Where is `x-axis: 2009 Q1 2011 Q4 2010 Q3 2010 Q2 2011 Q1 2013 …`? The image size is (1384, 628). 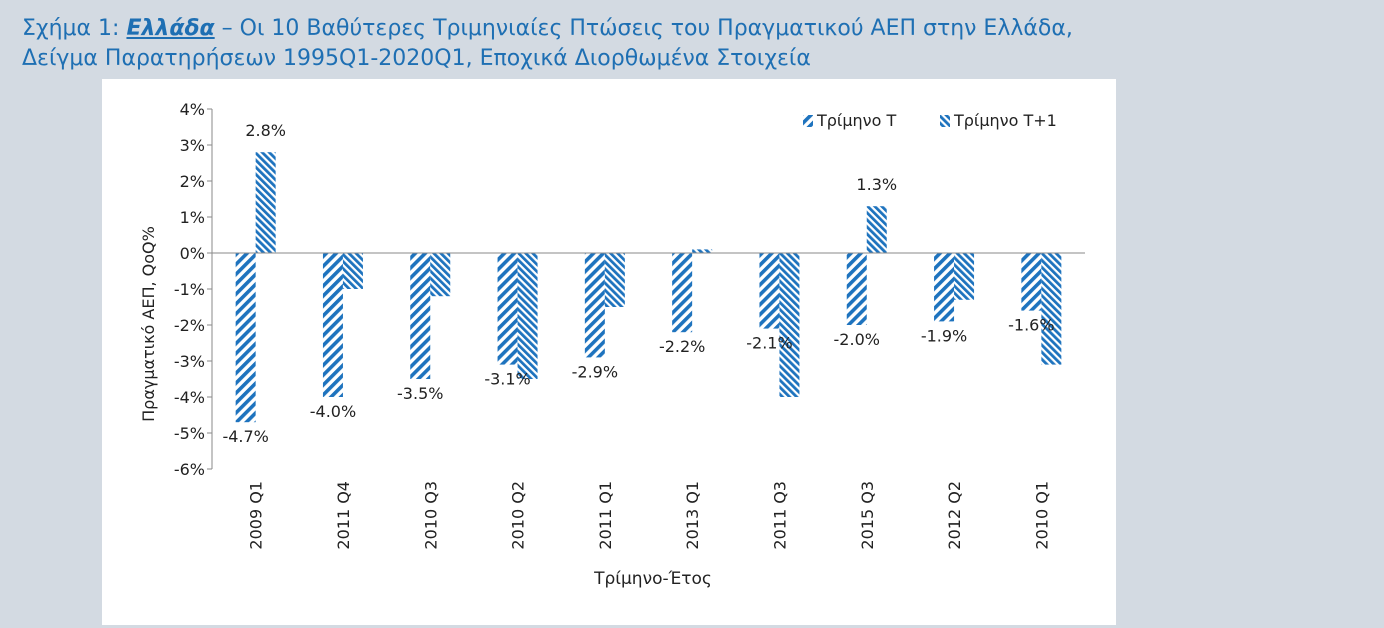 x-axis: 2009 Q1 2011 Q4 2010 Q3 2010 Q2 2011 Q1 2013 … is located at coordinates (649, 515).